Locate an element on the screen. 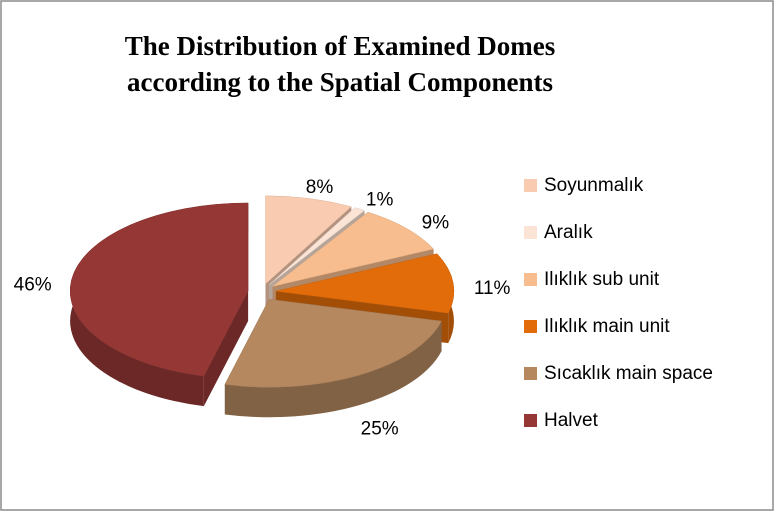 This screenshot has height=512, width=775. data-label: 9% is located at coordinates (436, 222).